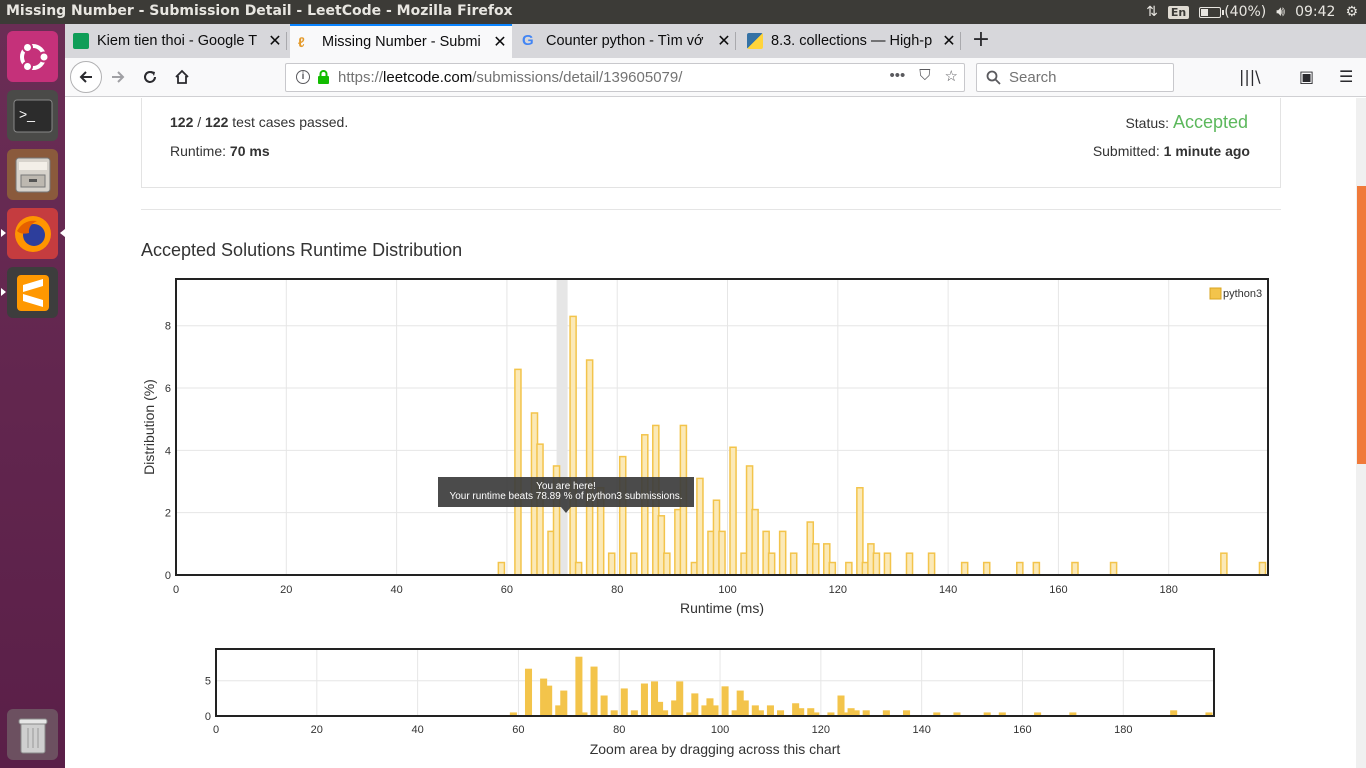  Describe the element at coordinates (208, 717) in the screenshot. I see `y-tick-label: 0` at that location.